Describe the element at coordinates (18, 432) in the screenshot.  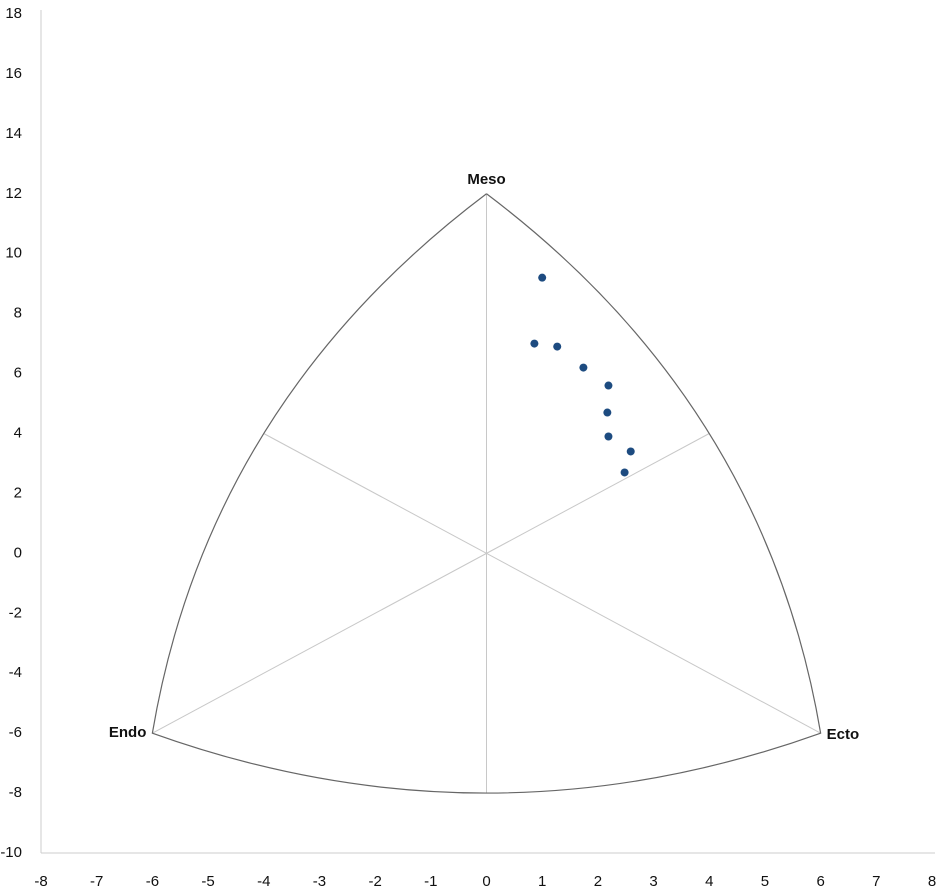
I see `y-tick-label: 4` at that location.